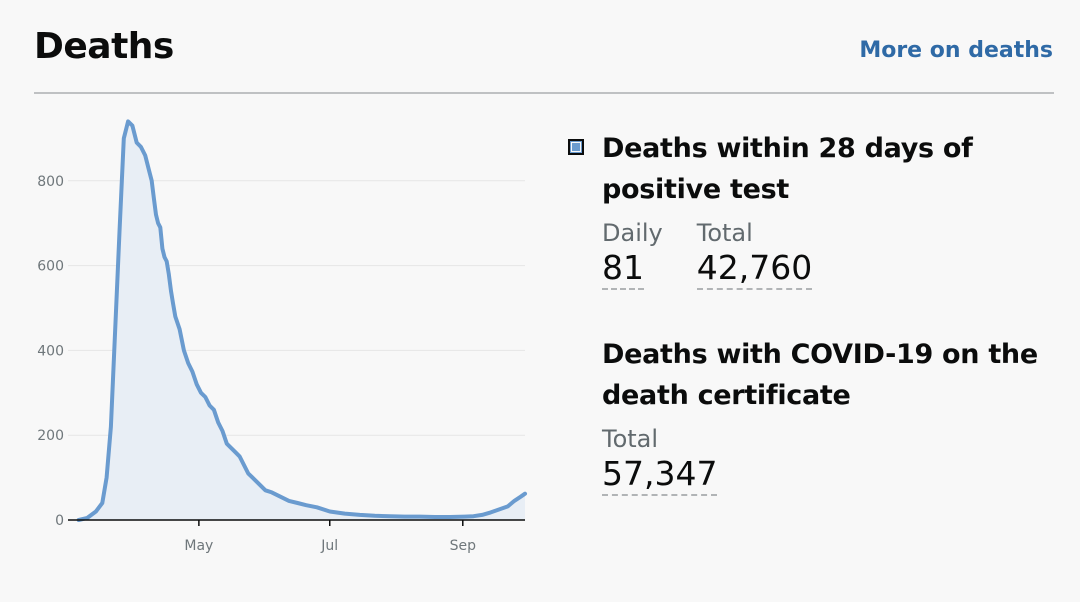  I want to click on page-title: Deaths, so click(104, 46).